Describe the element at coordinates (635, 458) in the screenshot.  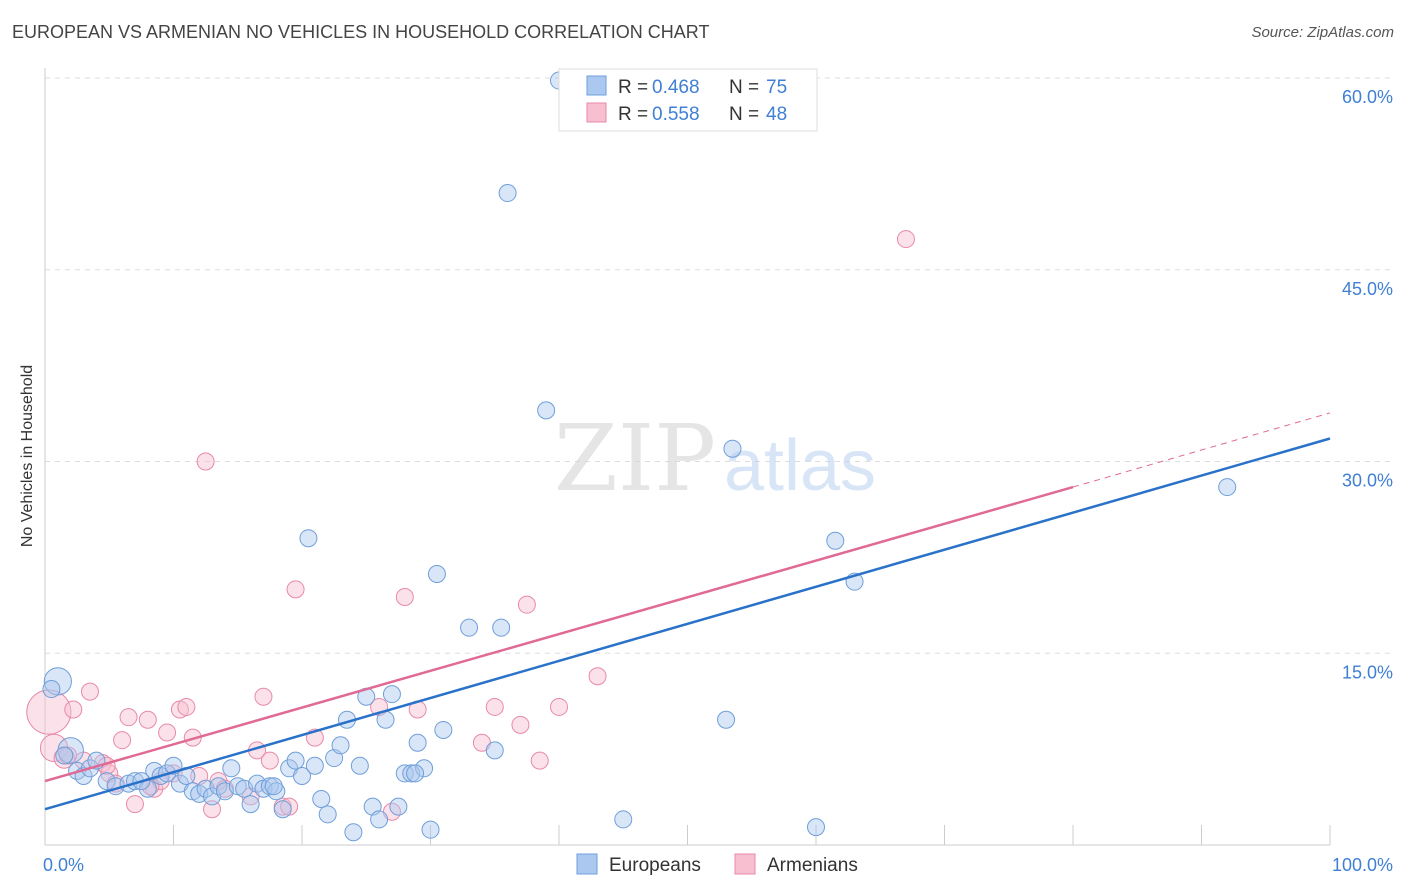
I see `watermark-zip: ZIP` at that location.